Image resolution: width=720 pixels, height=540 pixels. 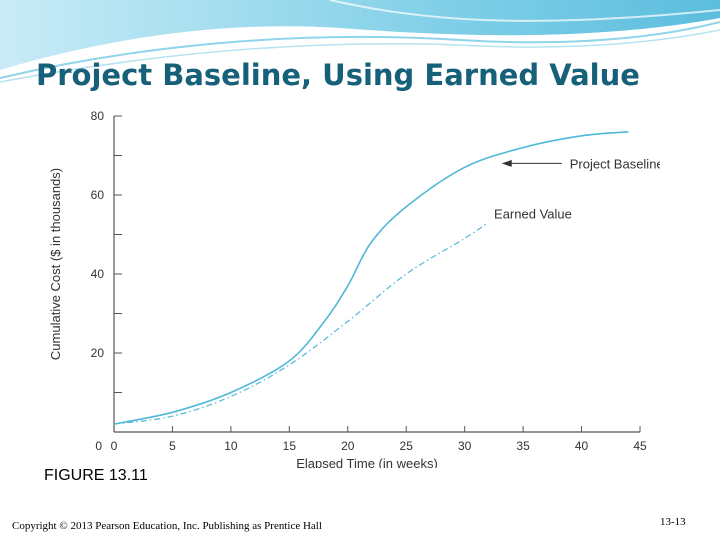 What do you see at coordinates (98, 195) in the screenshot?
I see `y-tick-label: 60` at bounding box center [98, 195].